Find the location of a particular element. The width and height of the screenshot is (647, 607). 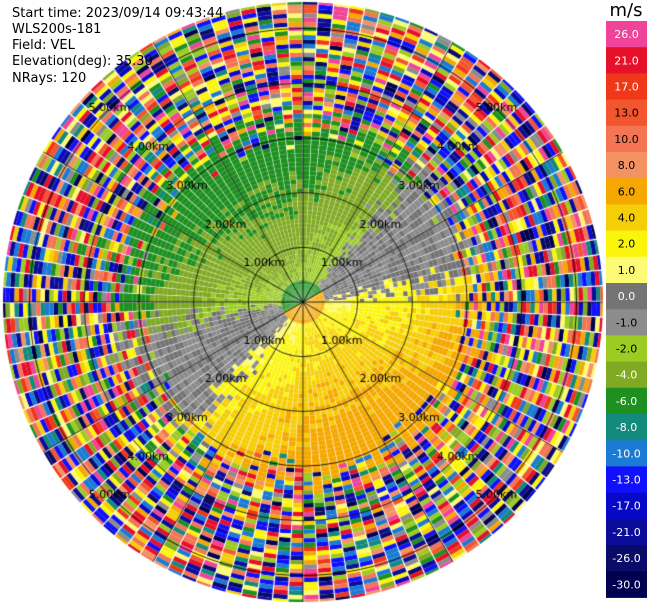

colorbar-tick-label: -10.0 is located at coordinates (626, 453).